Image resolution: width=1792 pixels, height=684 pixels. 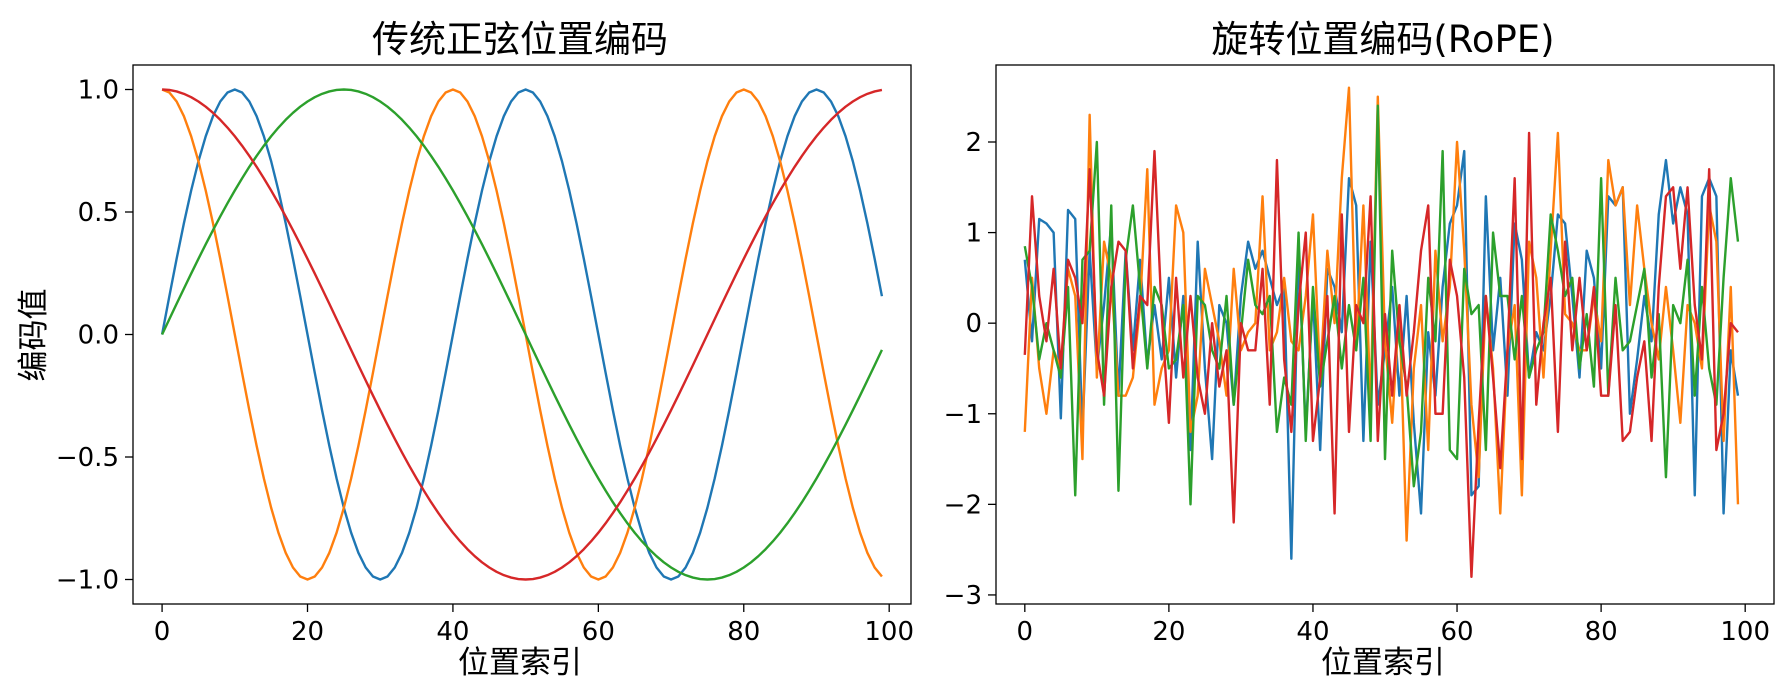 What do you see at coordinates (1382, 39) in the screenshot?
I see `chart-title: 旋转位置编码(RoPE)` at bounding box center [1382, 39].